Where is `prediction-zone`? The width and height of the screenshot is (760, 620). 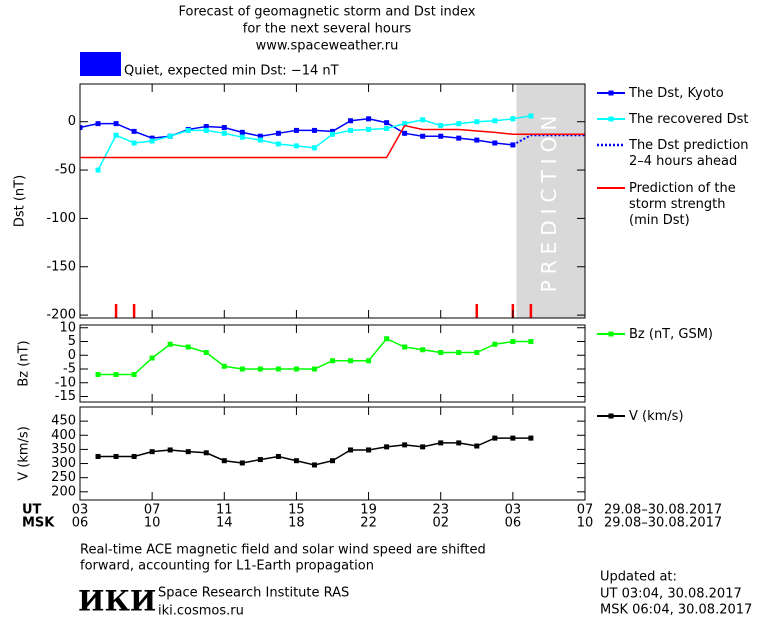 prediction-zone is located at coordinates (550, 201).